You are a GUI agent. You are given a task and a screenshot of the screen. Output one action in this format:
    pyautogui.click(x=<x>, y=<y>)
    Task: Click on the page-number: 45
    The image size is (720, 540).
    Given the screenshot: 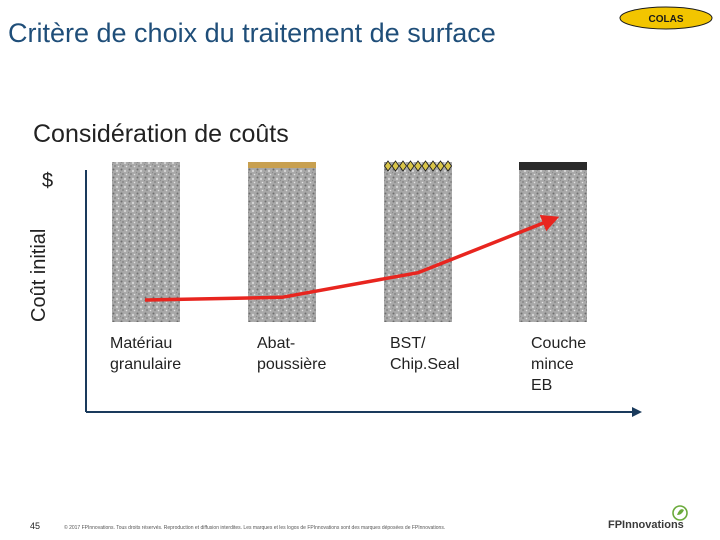 What is the action you would take?
    pyautogui.click(x=35, y=526)
    